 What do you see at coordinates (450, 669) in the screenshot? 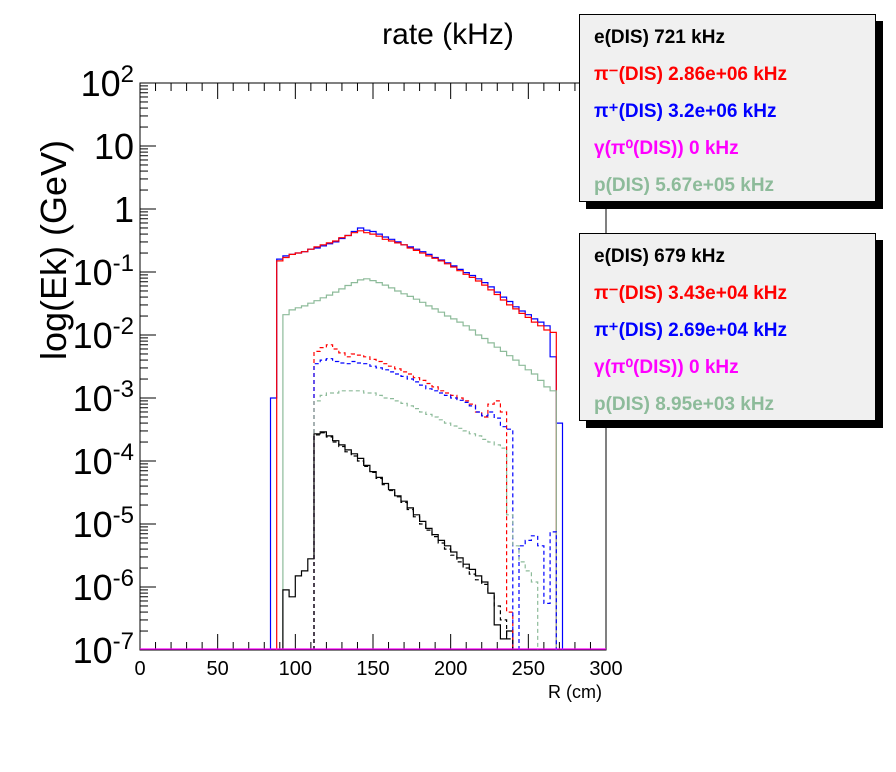
I see `x-tick-label: 200` at bounding box center [450, 669].